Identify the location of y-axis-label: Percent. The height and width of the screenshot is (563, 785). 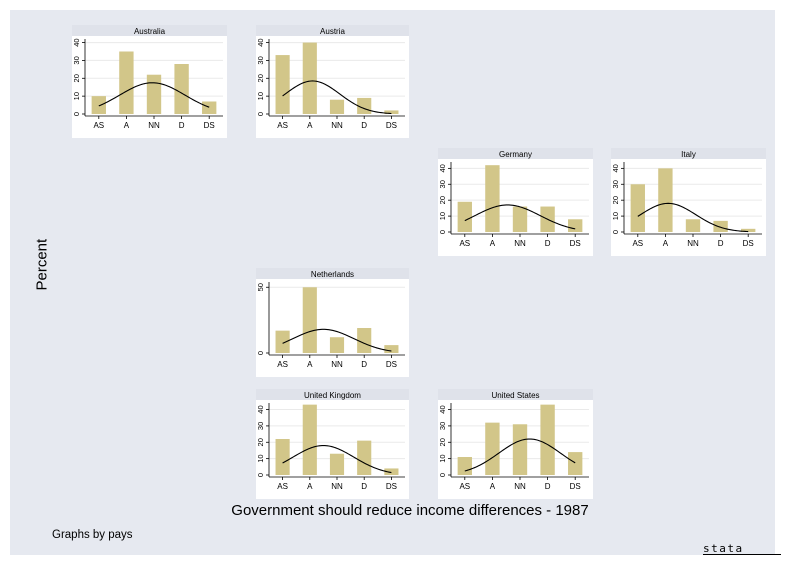
(42, 264).